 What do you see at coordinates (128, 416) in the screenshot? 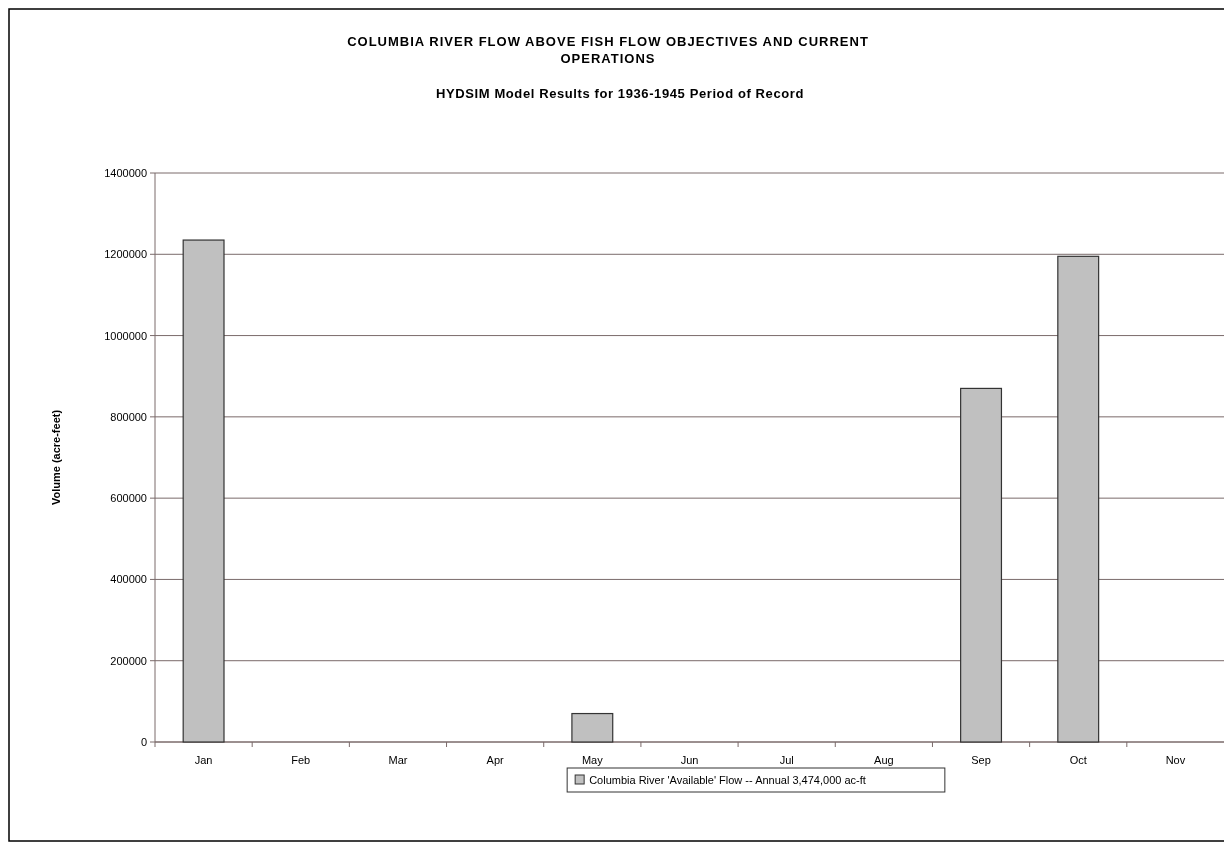
I see `y-tick-label: 800000` at bounding box center [128, 416].